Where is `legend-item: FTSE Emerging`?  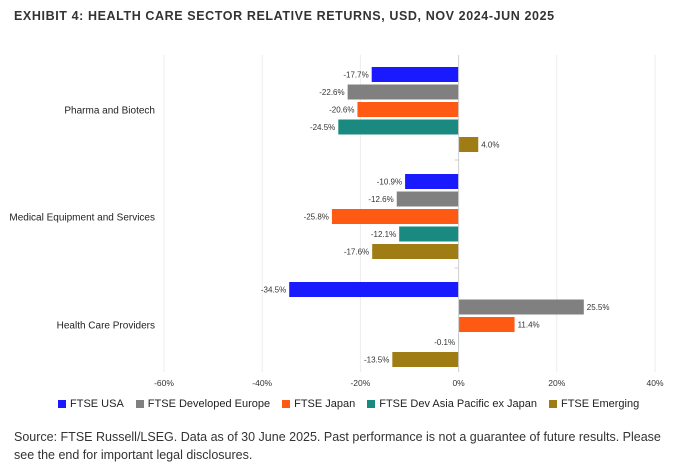 legend-item: FTSE Emerging is located at coordinates (594, 404).